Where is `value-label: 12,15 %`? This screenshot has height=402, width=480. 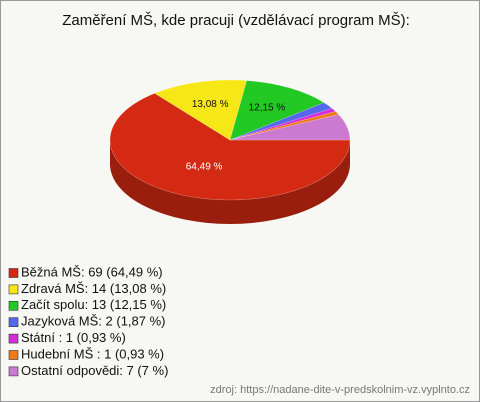 value-label: 12,15 % is located at coordinates (267, 107).